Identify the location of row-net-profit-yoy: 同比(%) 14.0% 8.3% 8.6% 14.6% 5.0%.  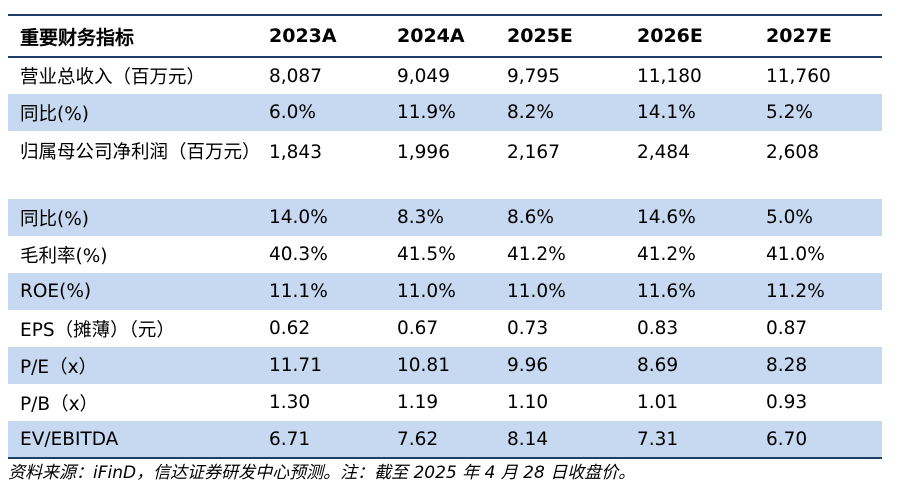
(445, 217).